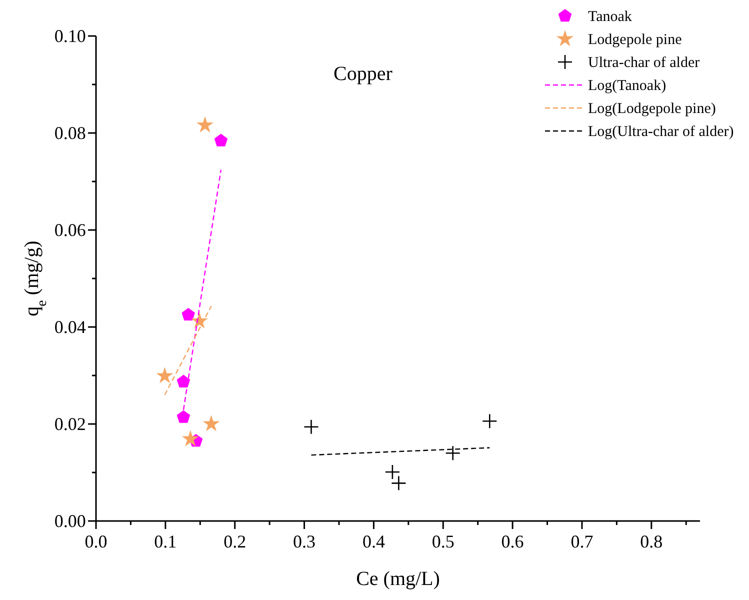 The image size is (749, 600). Describe the element at coordinates (304, 541) in the screenshot. I see `x-tick-label: 0.3` at that location.